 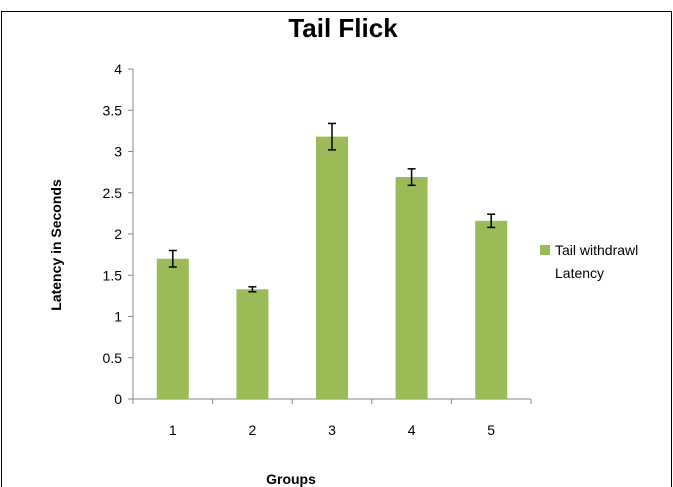 What do you see at coordinates (343, 28) in the screenshot?
I see `chart-title: Tail Flick` at bounding box center [343, 28].